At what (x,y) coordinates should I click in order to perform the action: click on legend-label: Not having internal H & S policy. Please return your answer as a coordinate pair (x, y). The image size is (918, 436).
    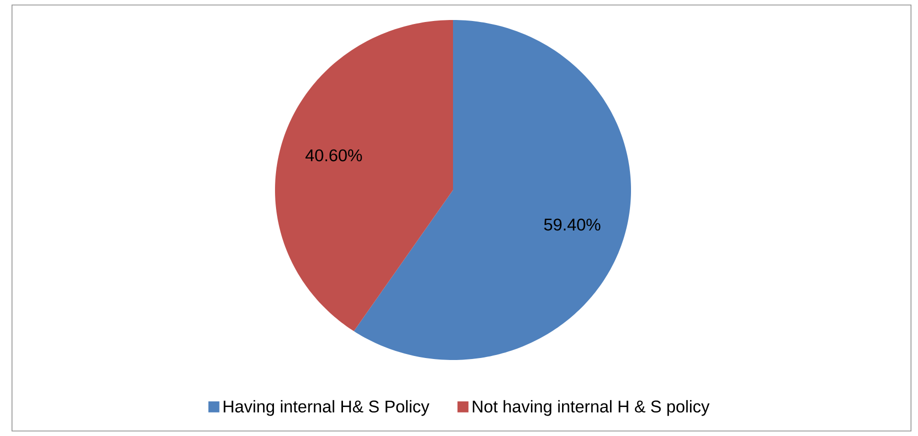
    Looking at the image, I should click on (591, 408).